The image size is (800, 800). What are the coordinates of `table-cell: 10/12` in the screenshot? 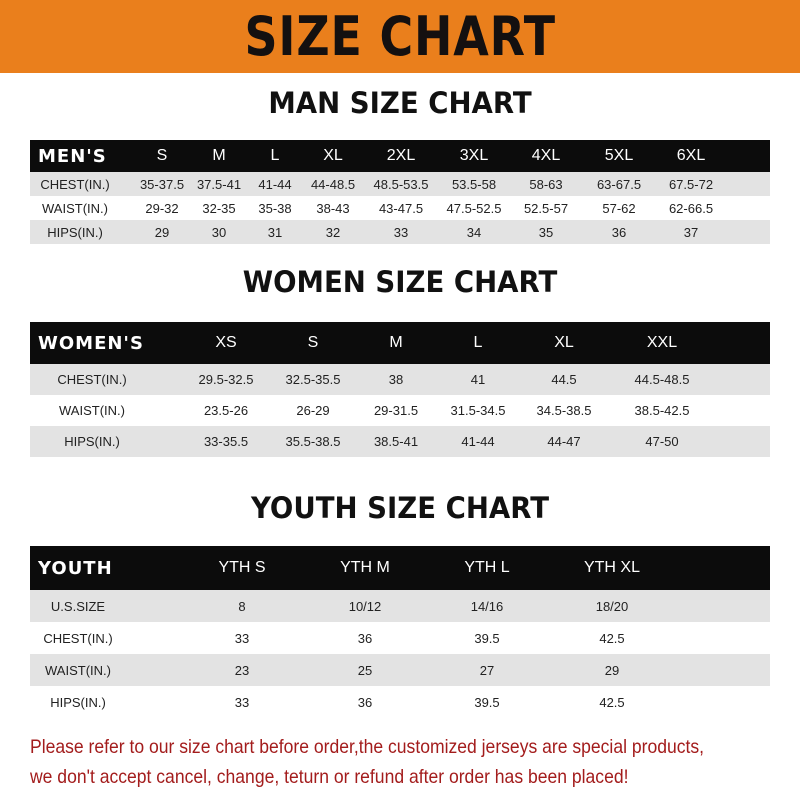 It's located at (365, 606).